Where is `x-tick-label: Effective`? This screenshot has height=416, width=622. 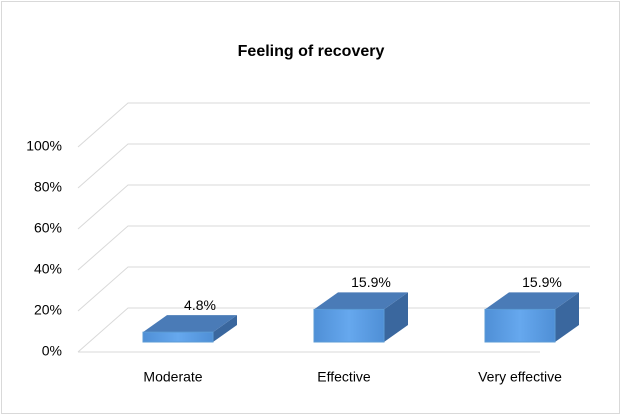
x-tick-label: Effective is located at coordinates (344, 377).